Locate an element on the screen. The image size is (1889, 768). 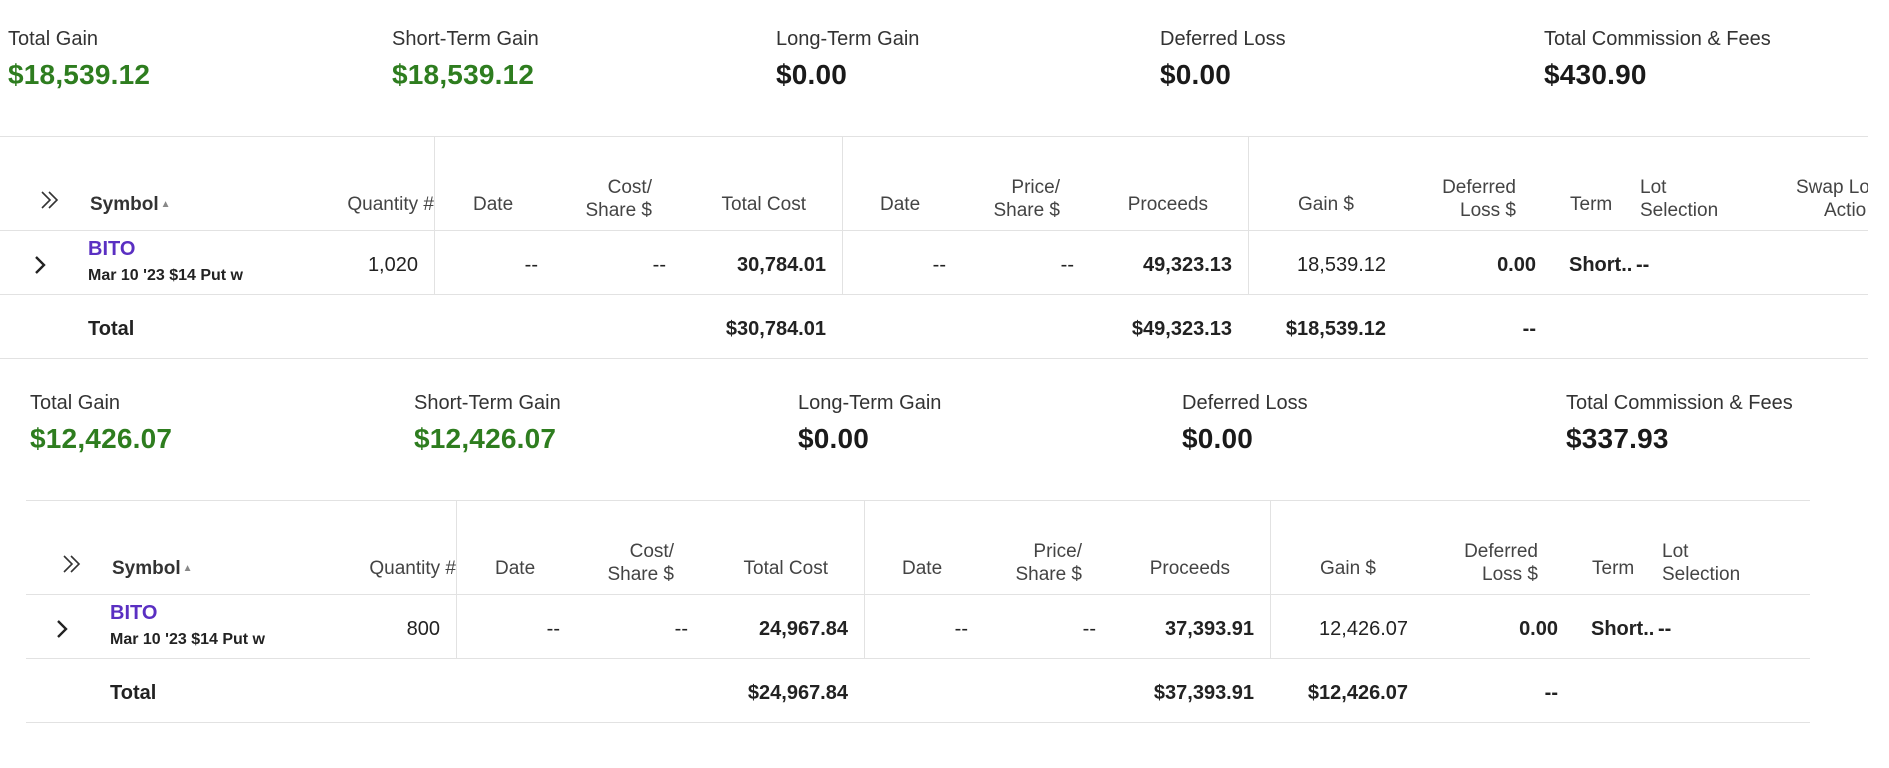
lot-selection-cell: -- is located at coordinates (1665, 629).